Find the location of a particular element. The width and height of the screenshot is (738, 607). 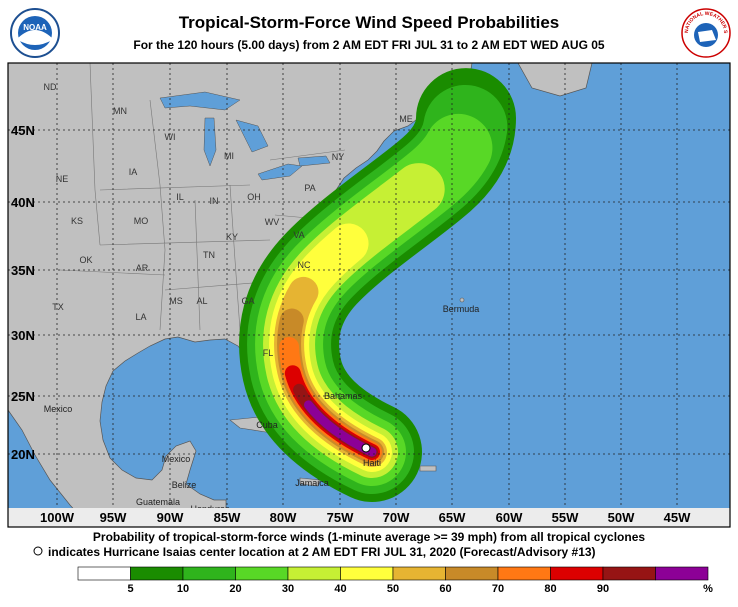

state-label: IN is located at coordinates (214, 201).